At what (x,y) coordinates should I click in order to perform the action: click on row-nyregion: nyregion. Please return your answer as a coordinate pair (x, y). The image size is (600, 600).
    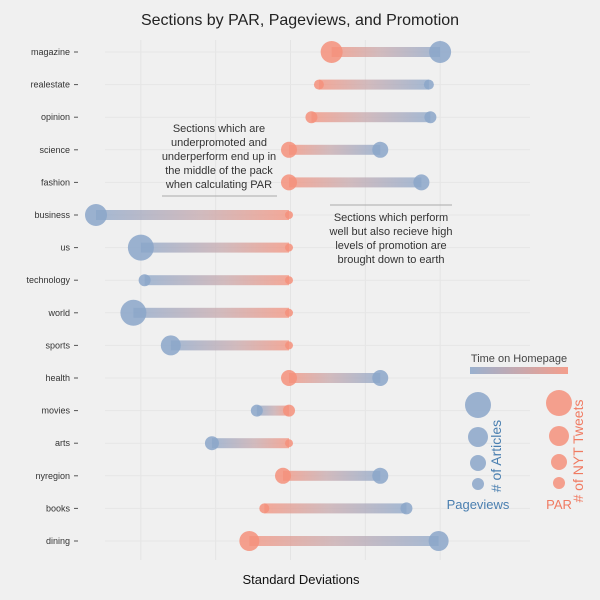
    Looking at the image, I should click on (282, 475).